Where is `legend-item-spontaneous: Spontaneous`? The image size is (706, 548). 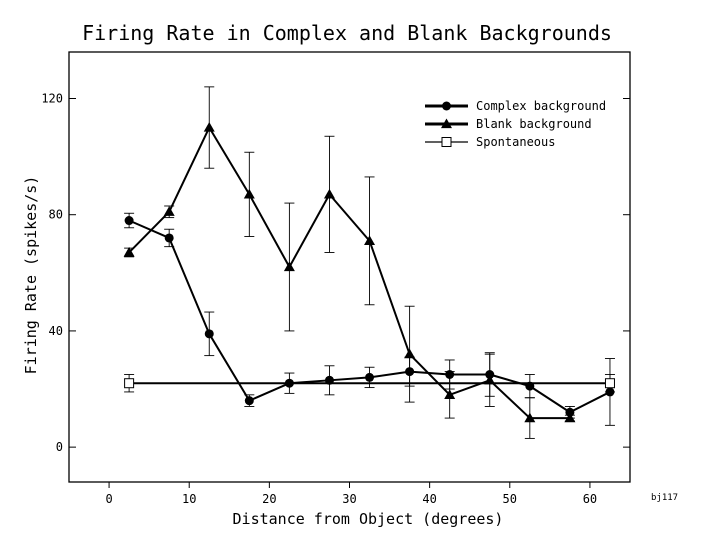
legend-item-spontaneous: Spontaneous is located at coordinates (490, 142).